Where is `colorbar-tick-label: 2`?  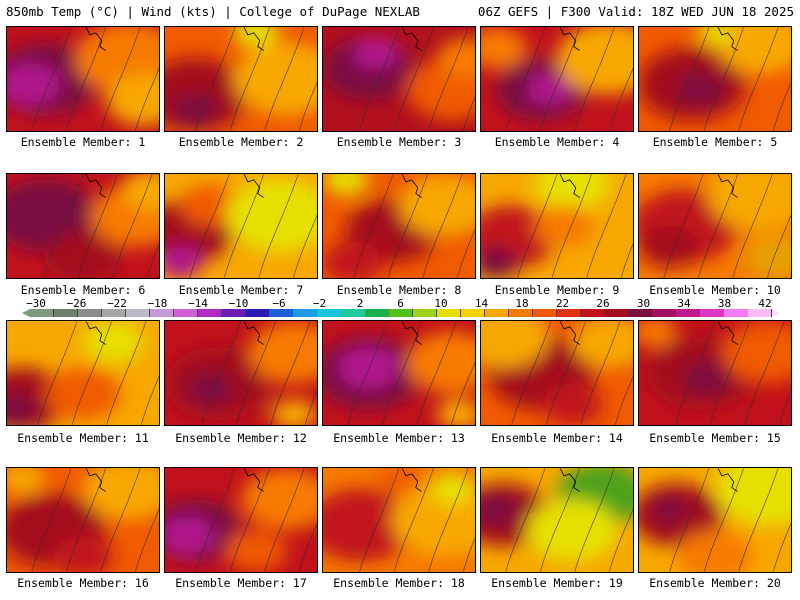
colorbar-tick-label: 2 is located at coordinates (360, 303).